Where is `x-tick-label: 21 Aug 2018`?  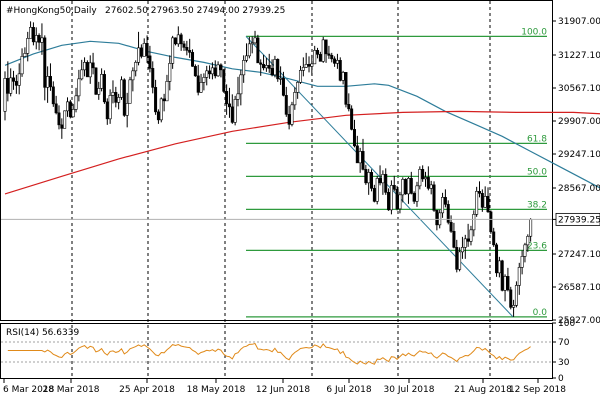
x-tick-label: 21 Aug 2018 is located at coordinates (483, 390).